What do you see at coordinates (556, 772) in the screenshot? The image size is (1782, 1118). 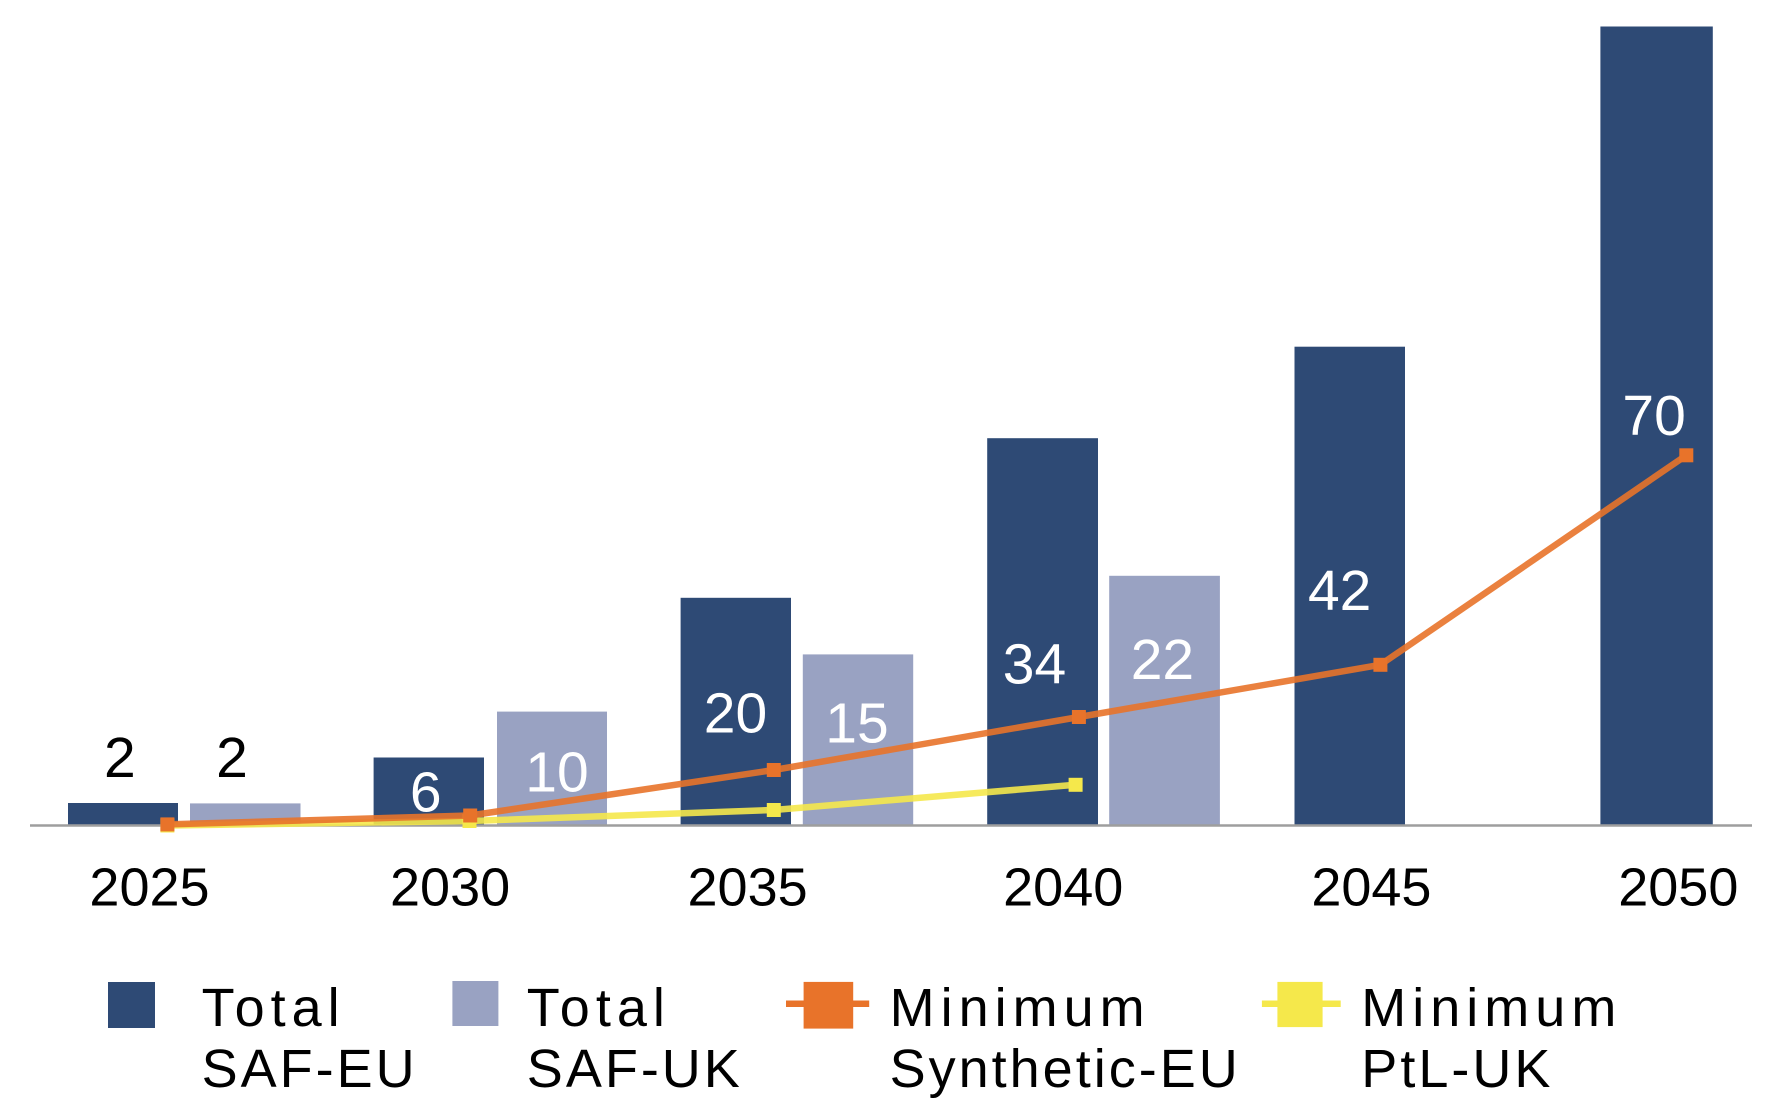 I see `svg-text: 10` at bounding box center [556, 772].